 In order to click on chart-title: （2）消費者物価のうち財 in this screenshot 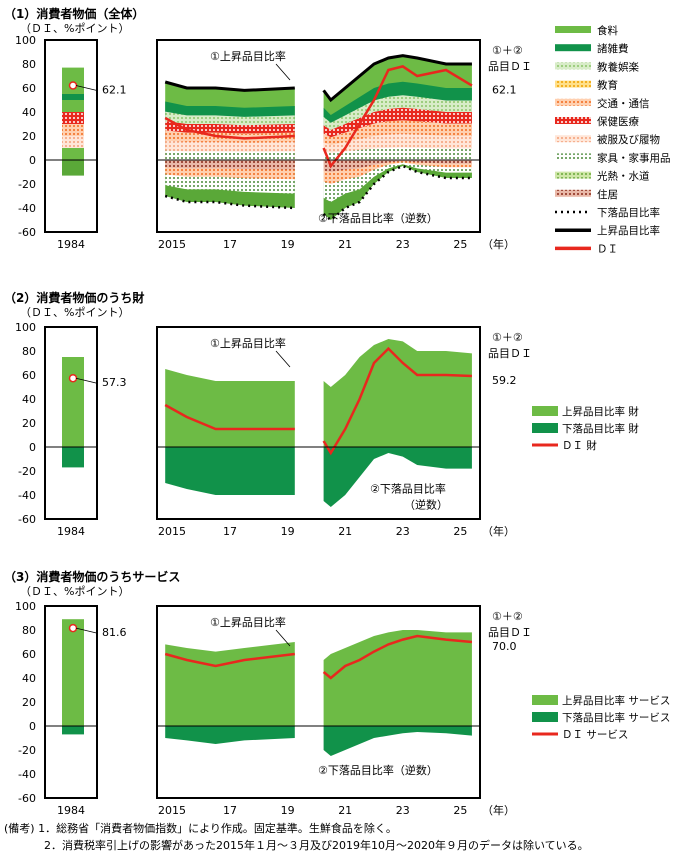, I will do `click(74, 297)`.